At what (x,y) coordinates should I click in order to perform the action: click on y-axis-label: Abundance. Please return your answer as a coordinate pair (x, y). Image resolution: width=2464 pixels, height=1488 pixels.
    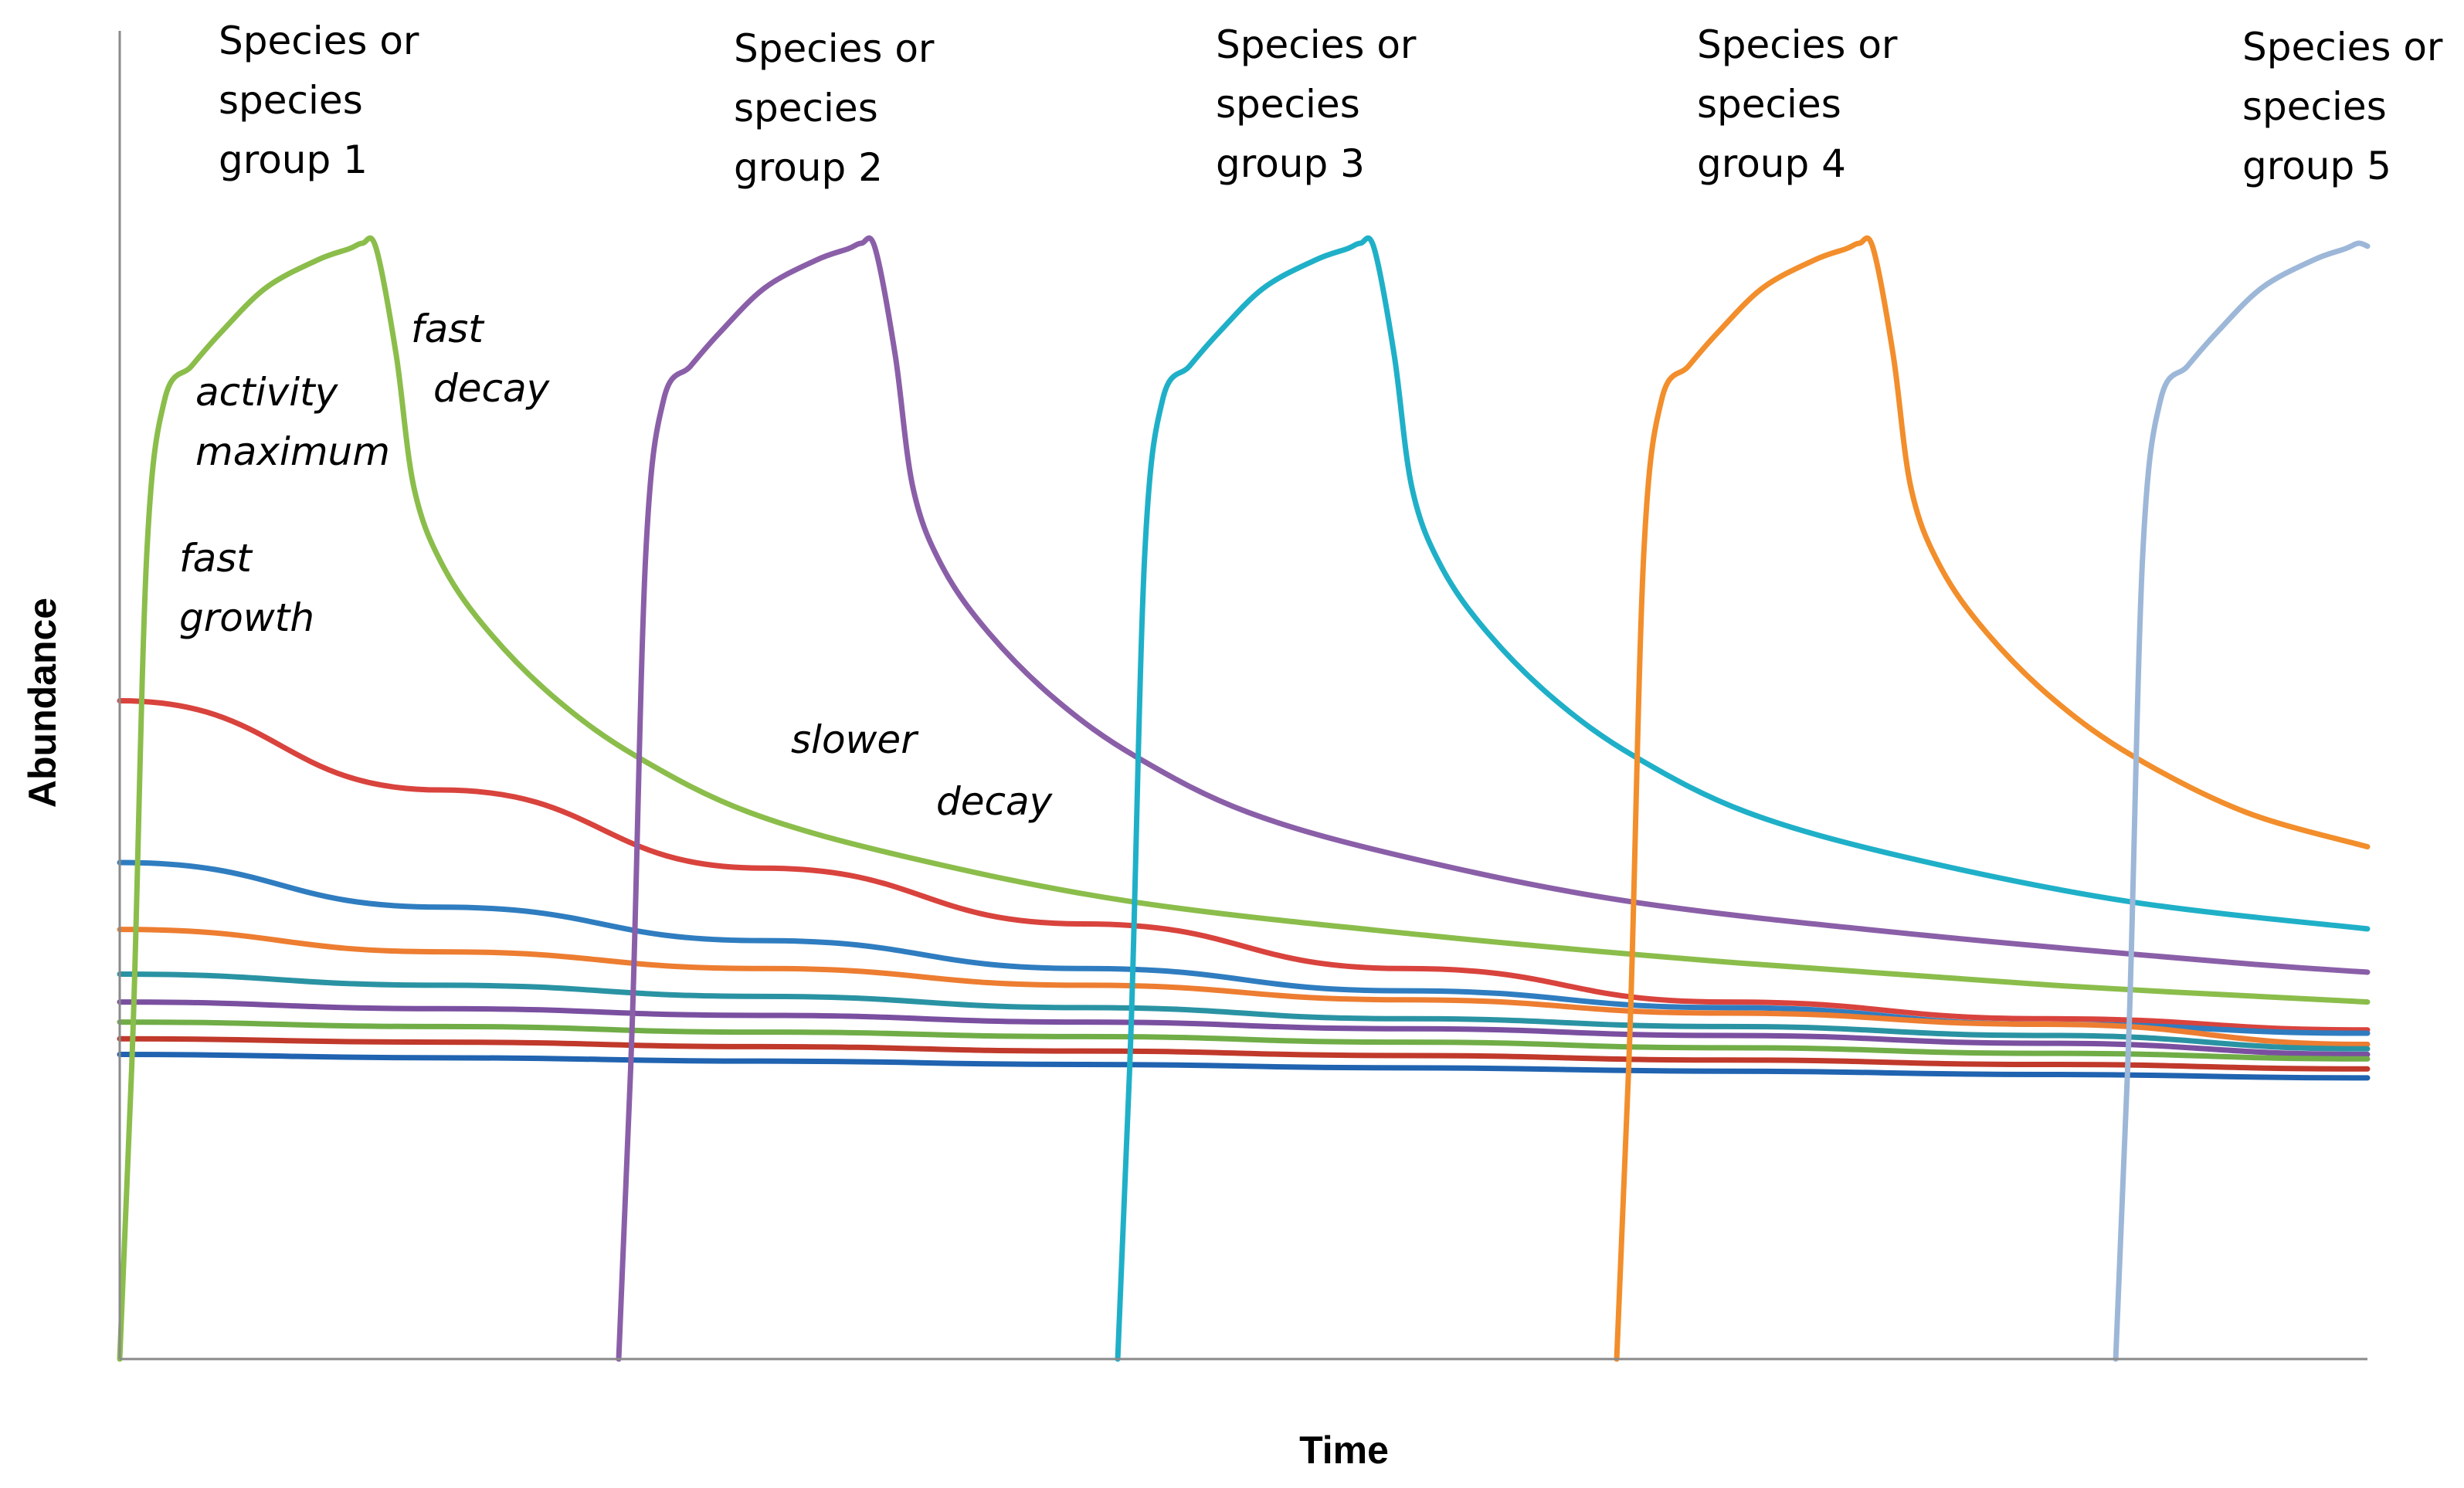
    Looking at the image, I should click on (42, 703).